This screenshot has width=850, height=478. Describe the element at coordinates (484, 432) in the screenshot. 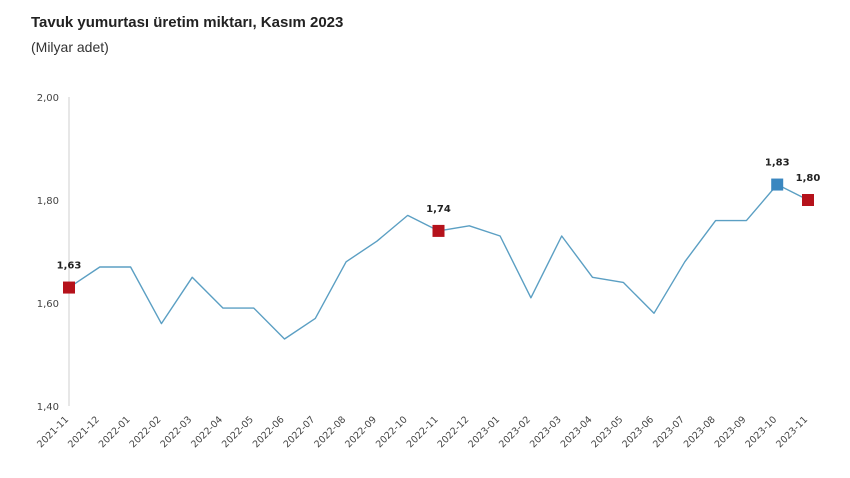

I see `x-tick-label: 2023-01` at that location.